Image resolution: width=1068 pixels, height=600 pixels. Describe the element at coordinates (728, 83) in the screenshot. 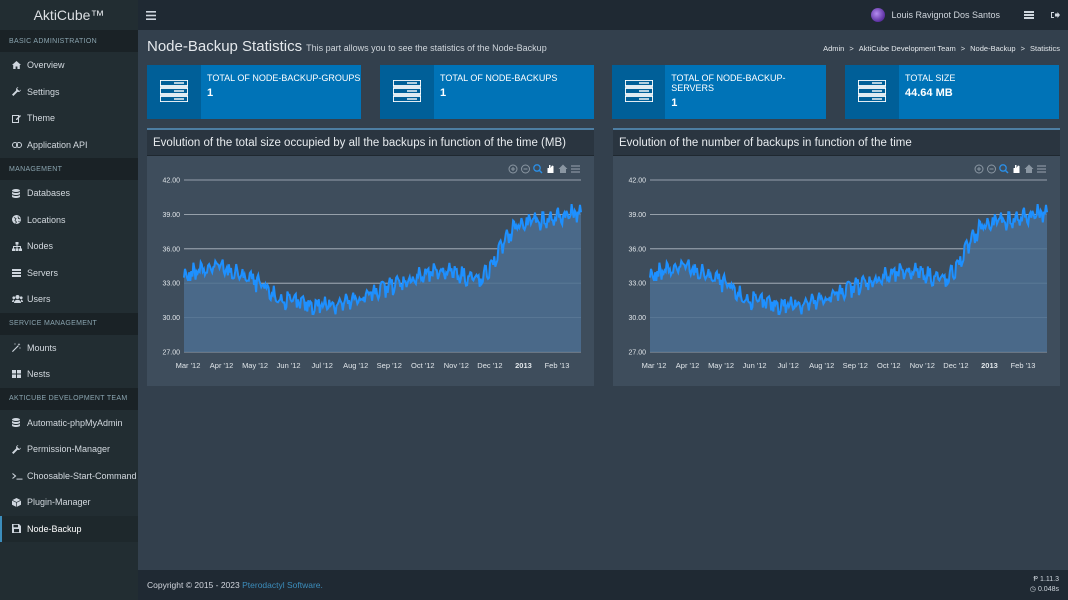

I see `stat-label: TOTAL OF NODE-BACKUP-SERVERS` at that location.